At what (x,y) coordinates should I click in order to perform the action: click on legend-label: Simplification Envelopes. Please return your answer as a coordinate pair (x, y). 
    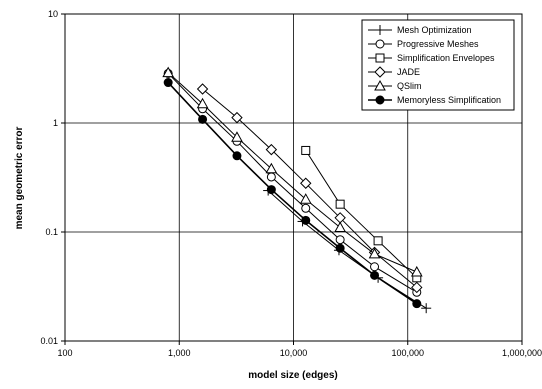
    Looking at the image, I should click on (446, 58).